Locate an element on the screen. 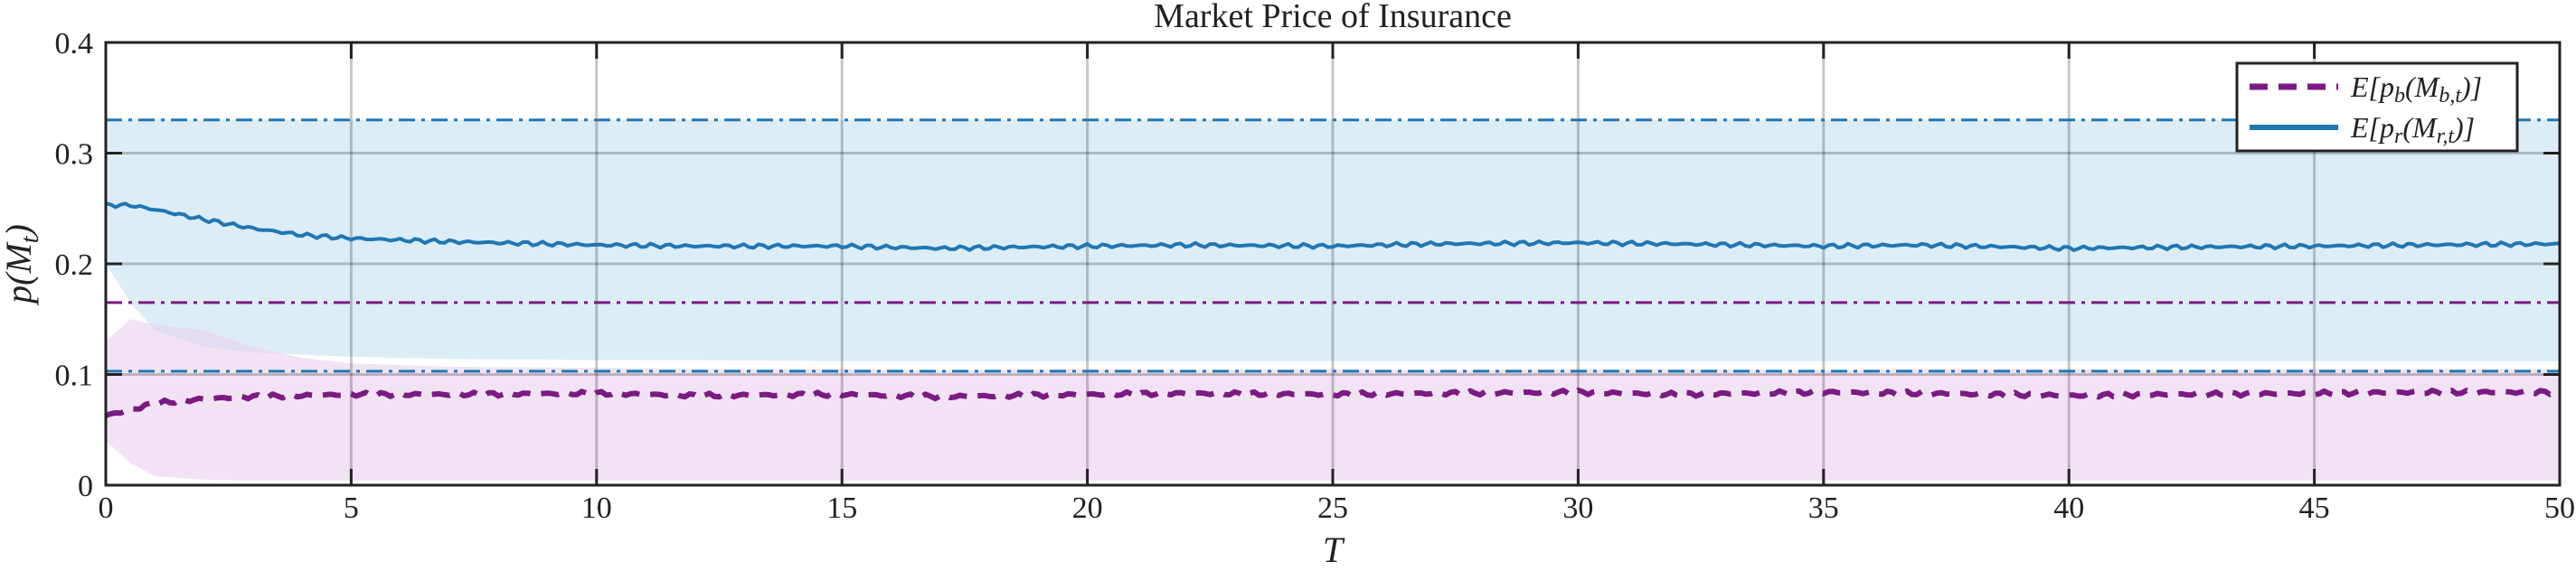  chart-title: Market Price of Insurance is located at coordinates (1333, 17).